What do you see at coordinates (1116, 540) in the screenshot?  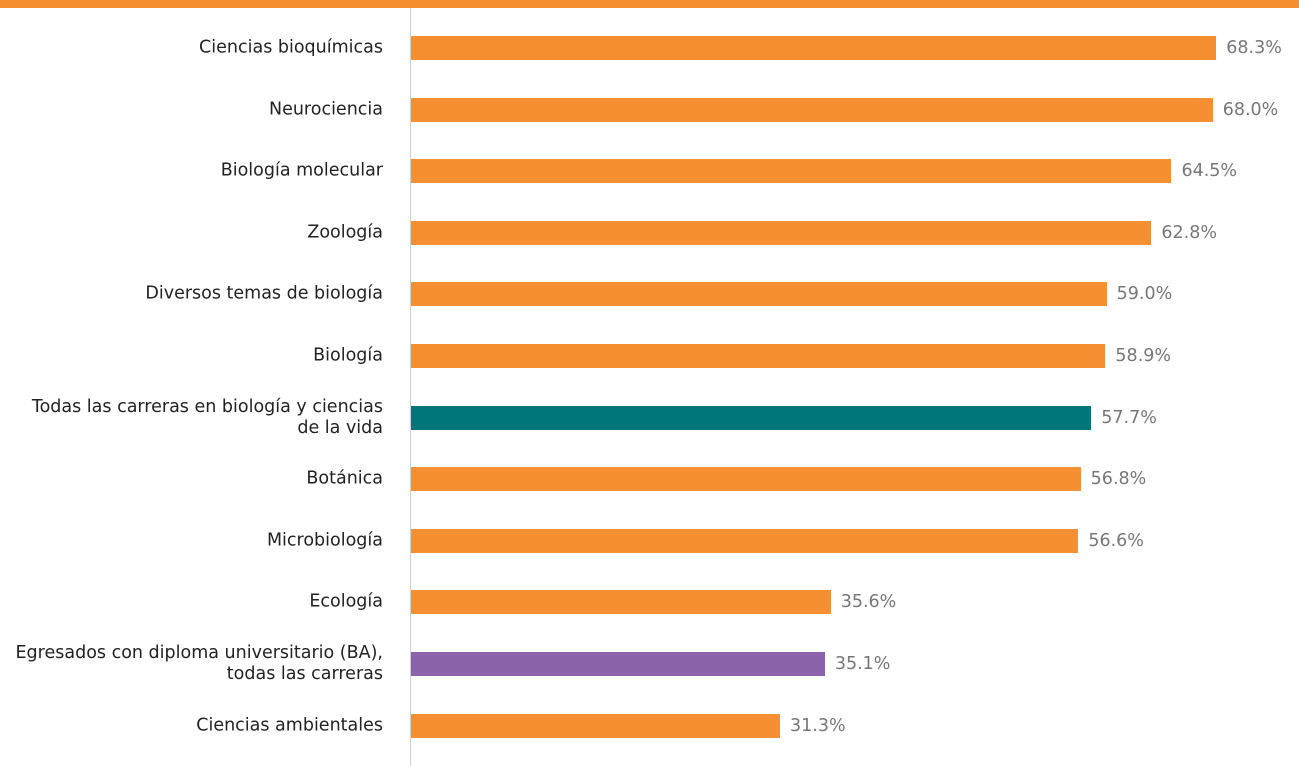 I see `value-label: 56.6%` at bounding box center [1116, 540].